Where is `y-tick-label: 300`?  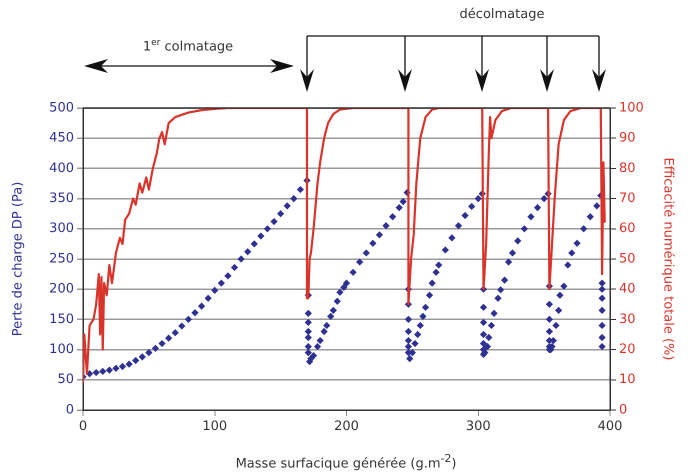
y-tick-label: 300 is located at coordinates (61, 228).